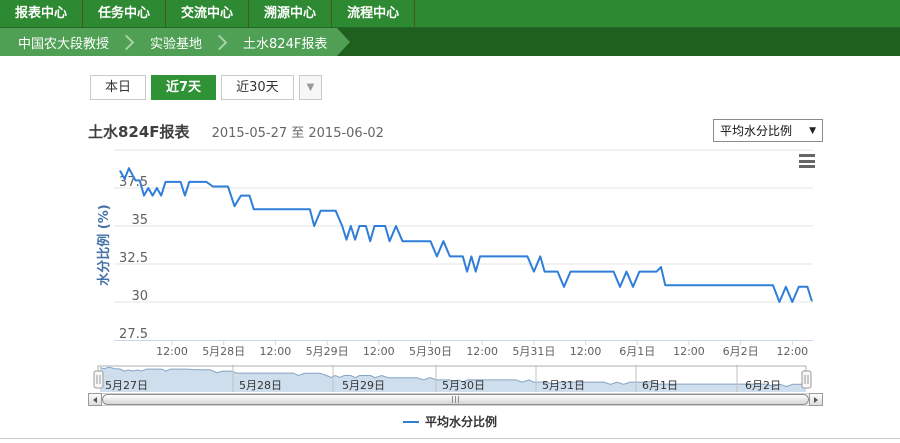 Image resolution: width=900 pixels, height=443 pixels. I want to click on triangle-right-icon, so click(816, 399).